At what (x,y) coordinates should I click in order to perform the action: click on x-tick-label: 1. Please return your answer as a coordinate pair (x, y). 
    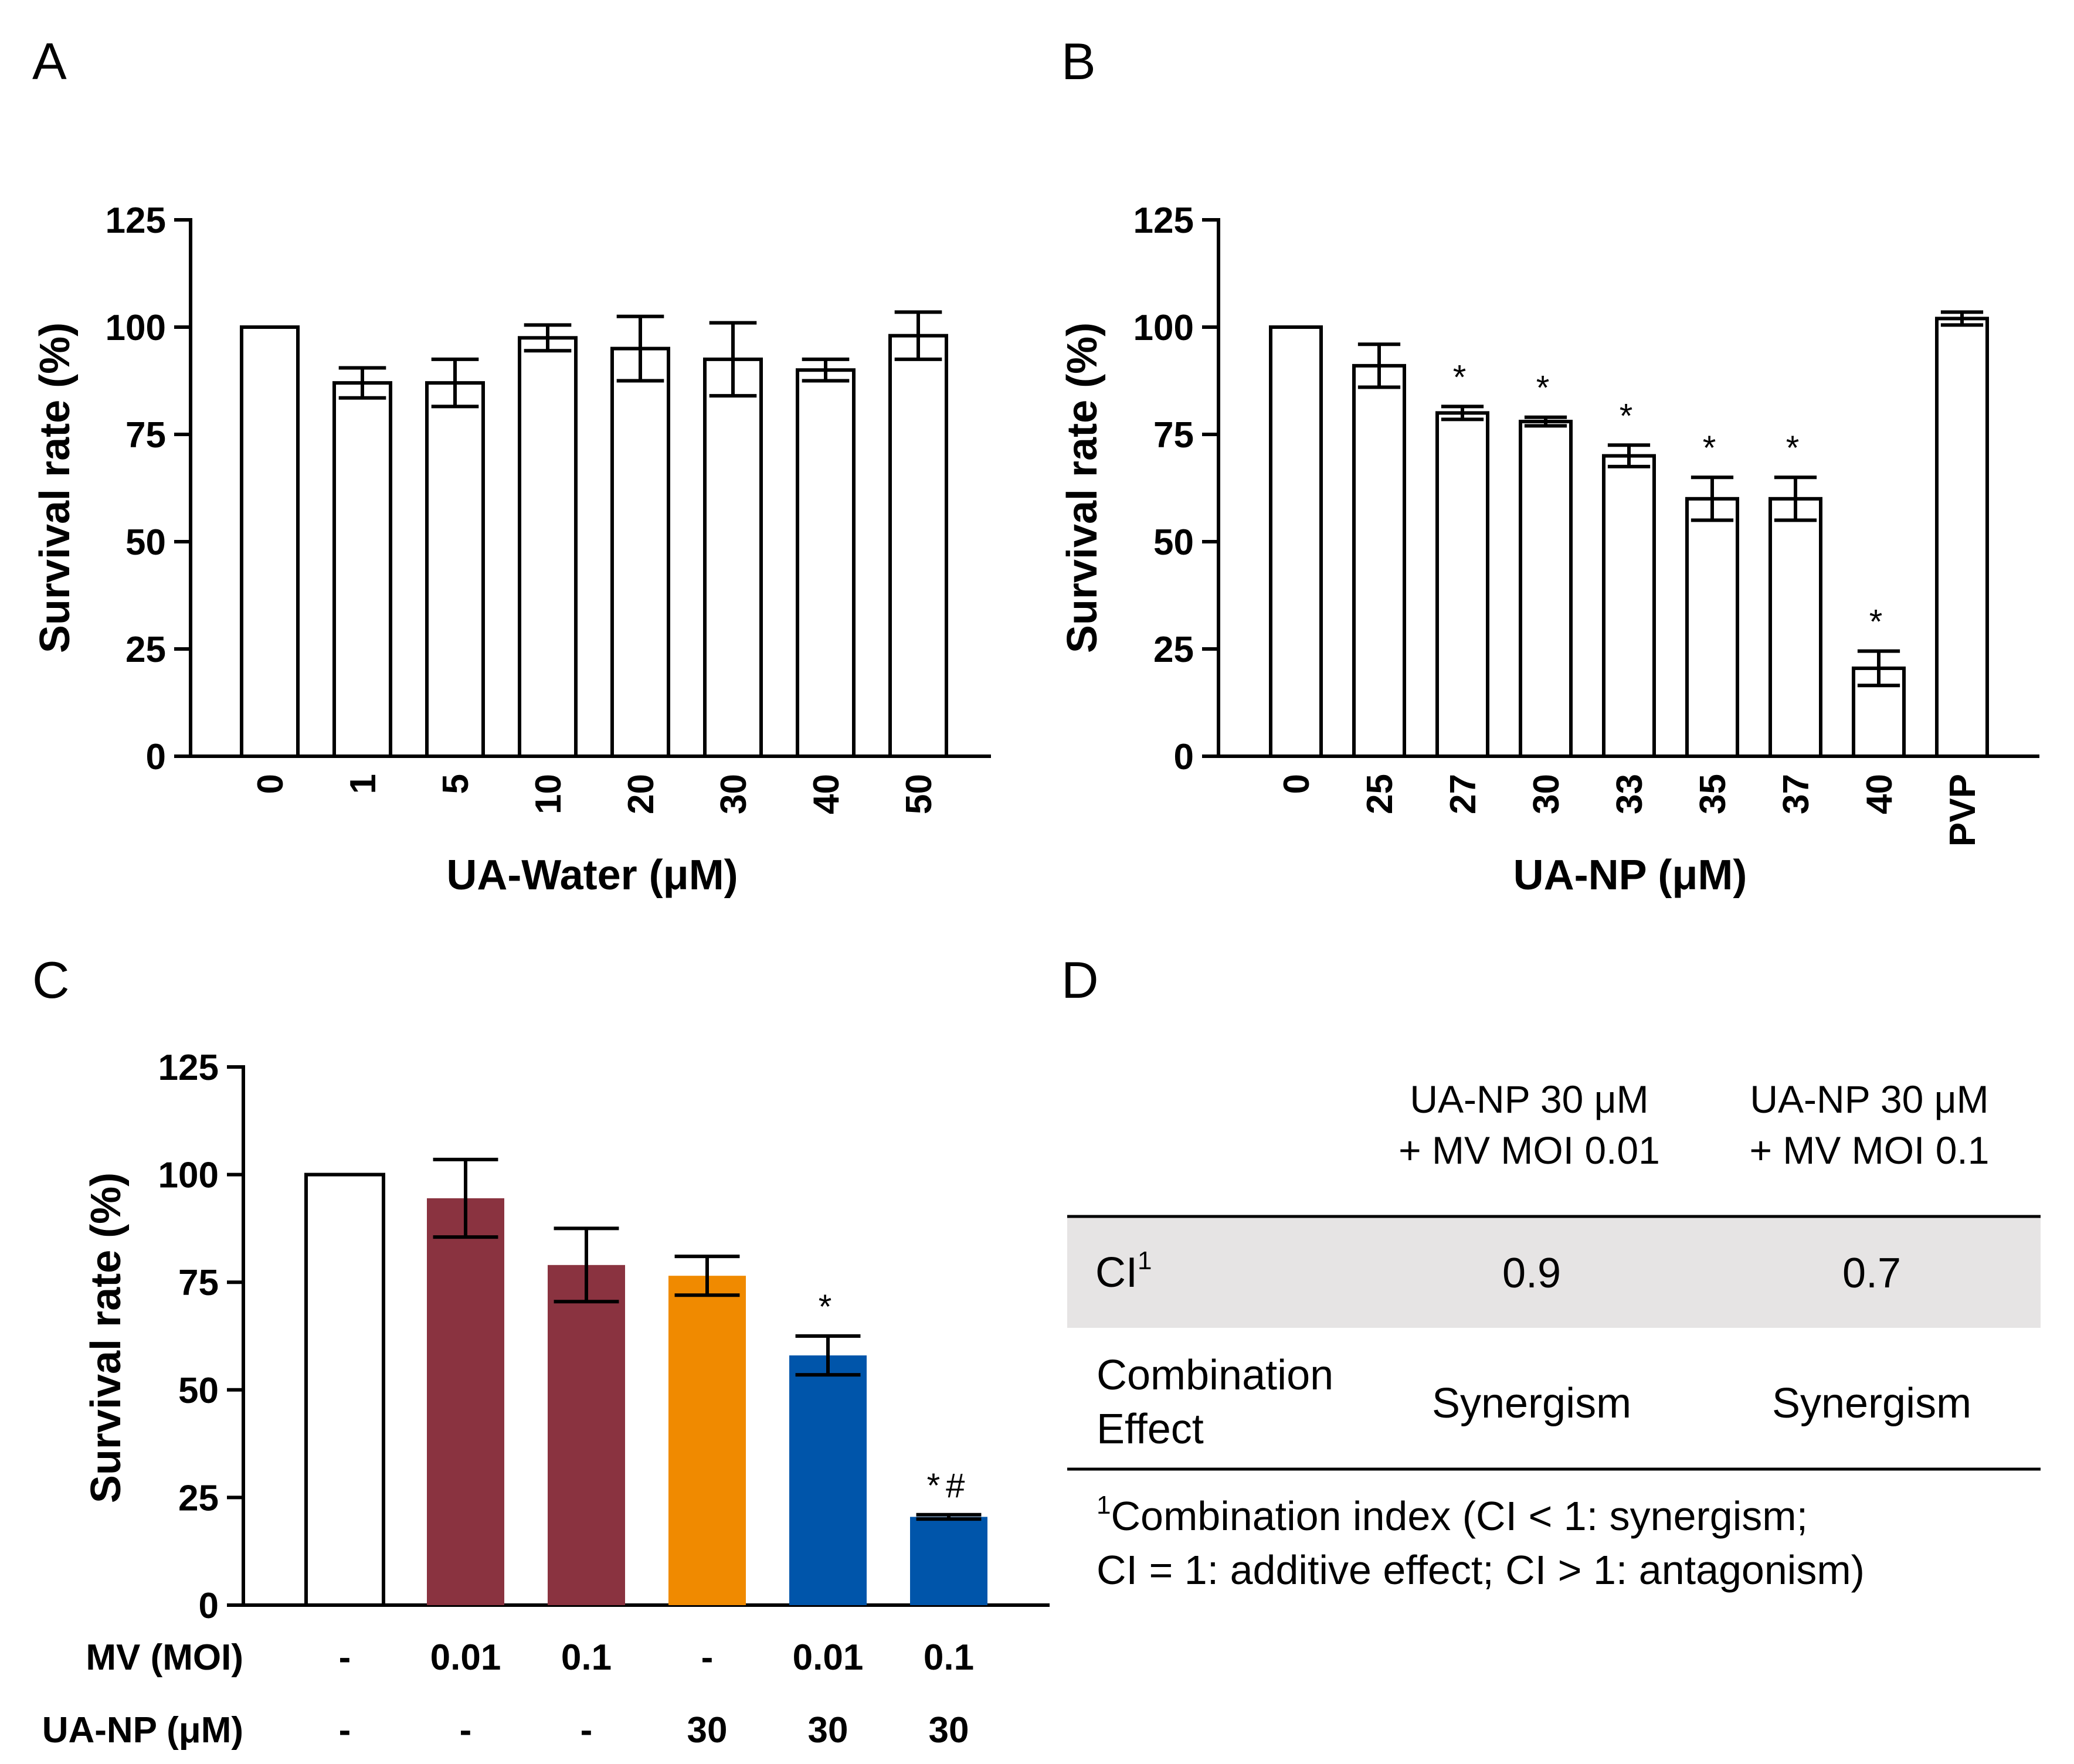
    Looking at the image, I should click on (363, 784).